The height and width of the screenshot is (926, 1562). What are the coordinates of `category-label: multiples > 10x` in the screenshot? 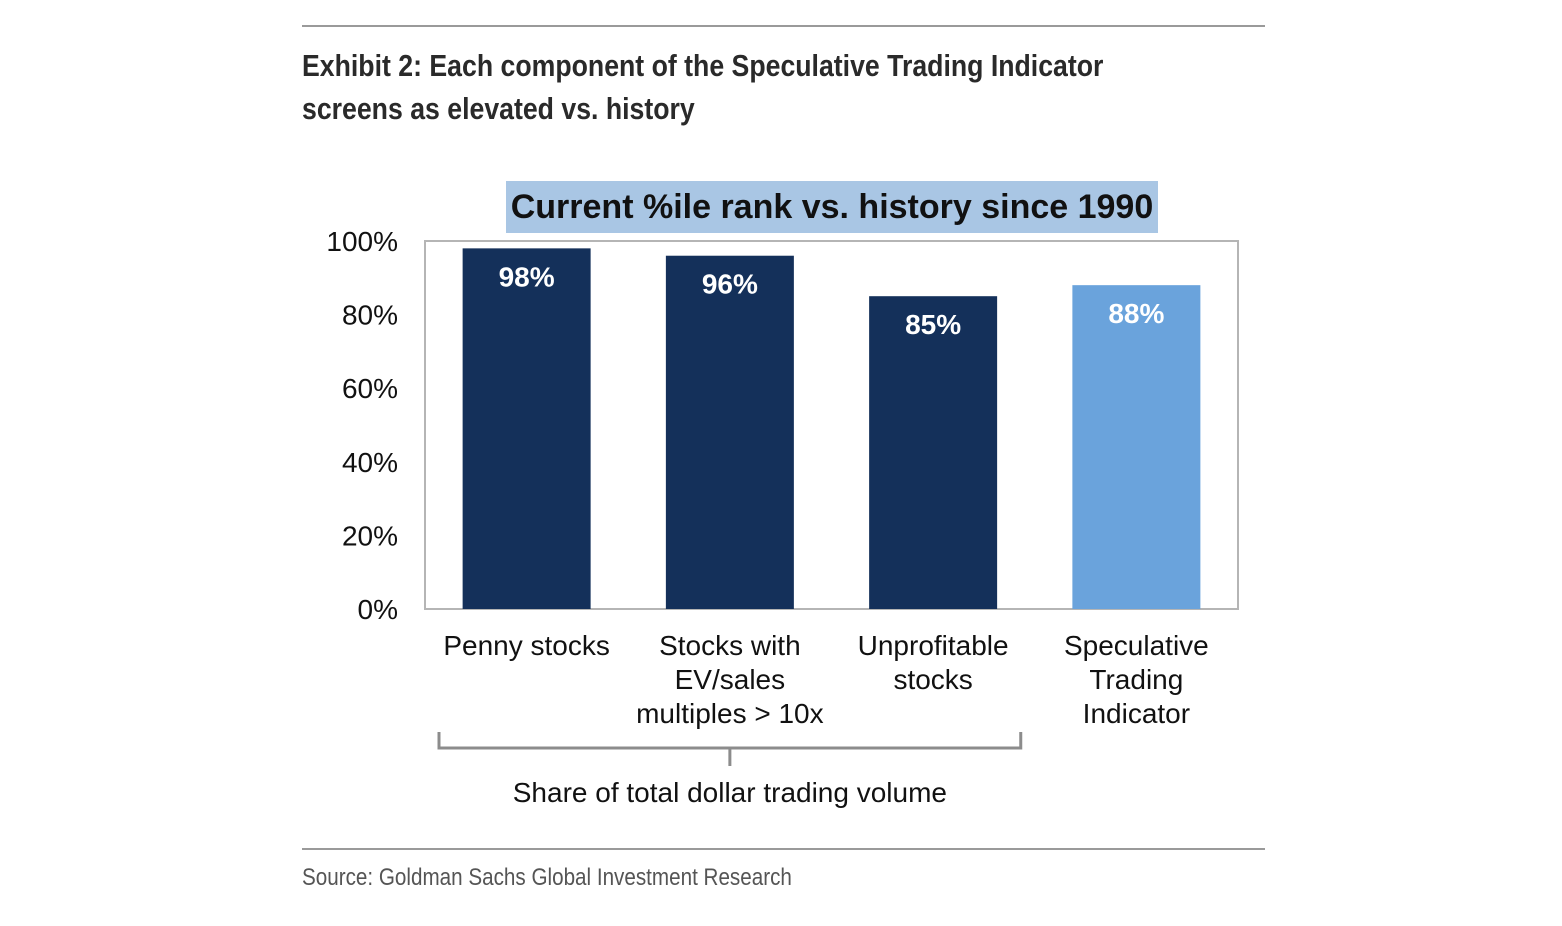 It's located at (730, 713).